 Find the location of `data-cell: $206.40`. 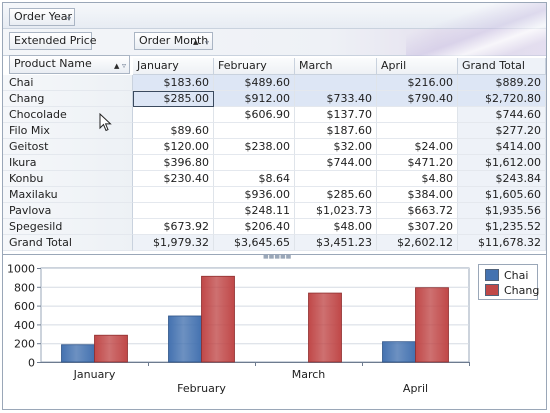

data-cell: $206.40 is located at coordinates (254, 227).